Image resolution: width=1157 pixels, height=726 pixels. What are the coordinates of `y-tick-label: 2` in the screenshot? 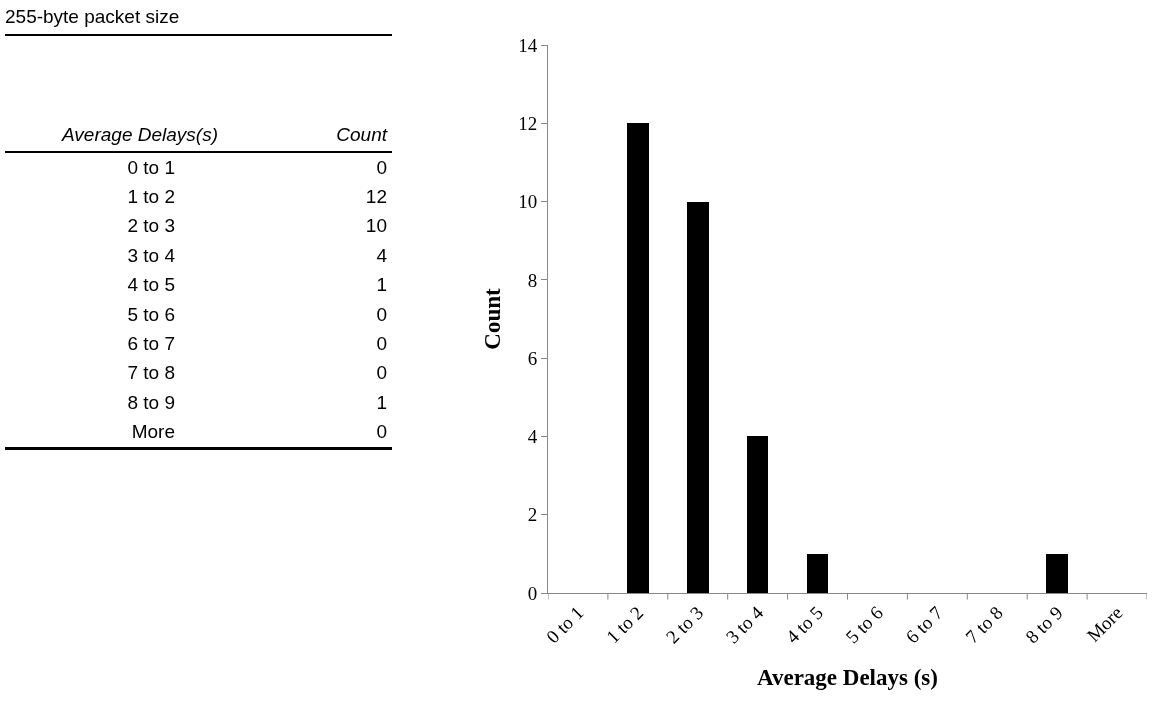 It's located at (532, 515).